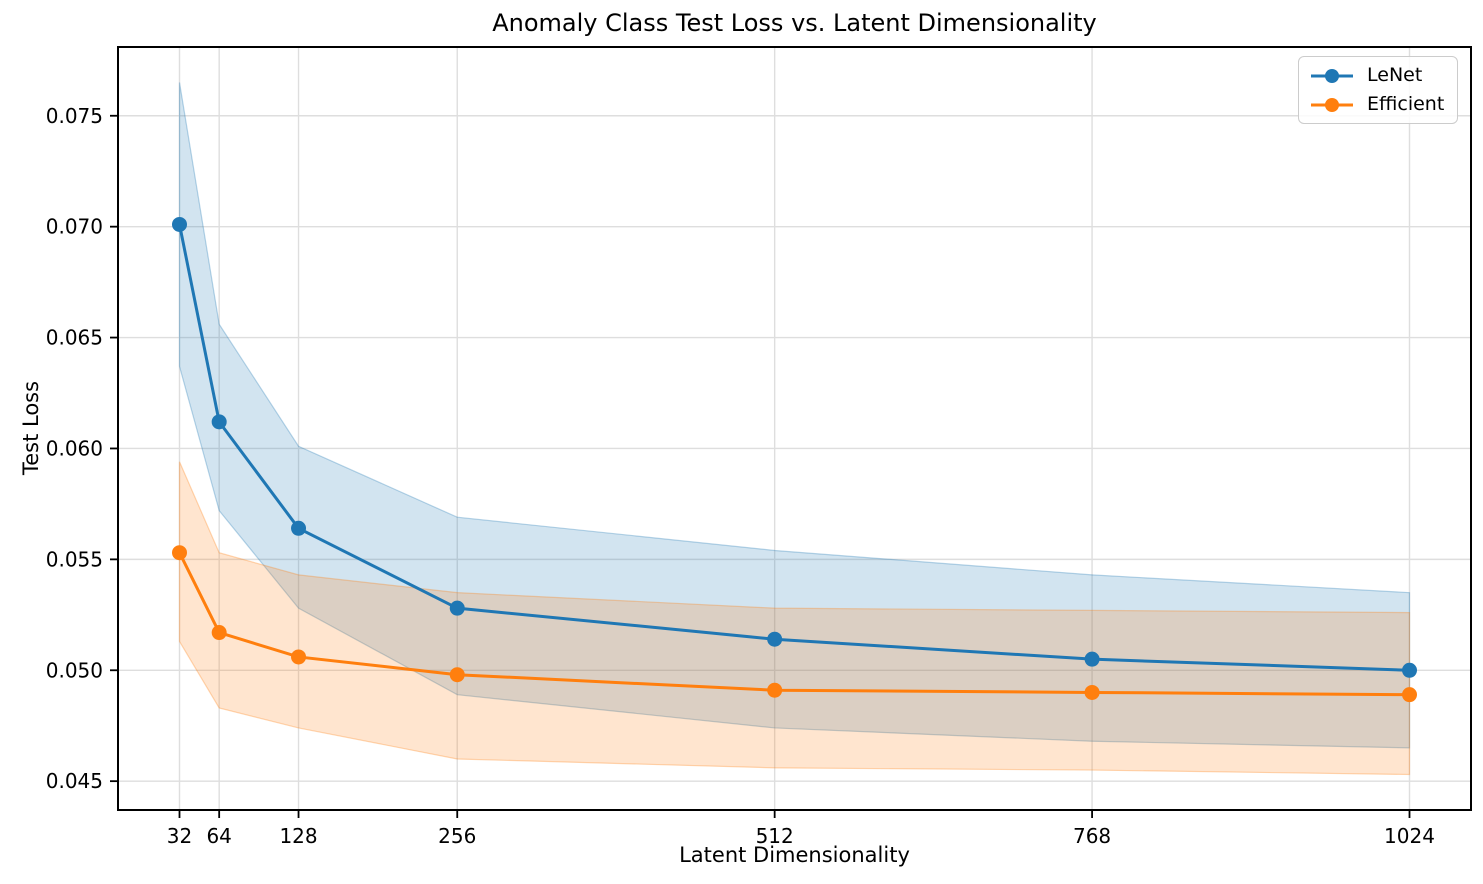  I want to click on y-tick-label: 0.070, so click(74, 227).